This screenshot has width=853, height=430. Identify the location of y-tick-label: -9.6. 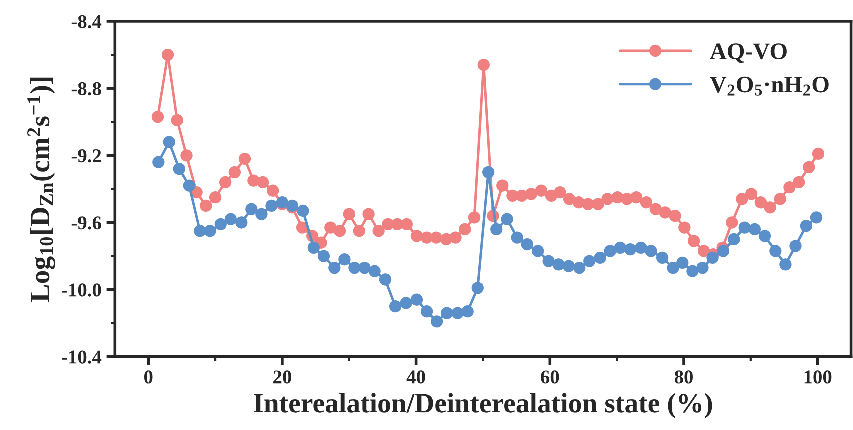
(87, 223).